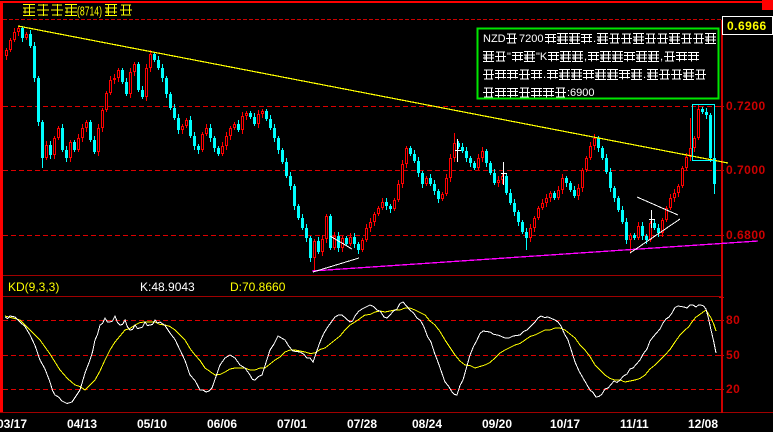 This screenshot has height=432, width=773. What do you see at coordinates (258, 287) in the screenshot?
I see `svg-text: D:70.8660` at bounding box center [258, 287].